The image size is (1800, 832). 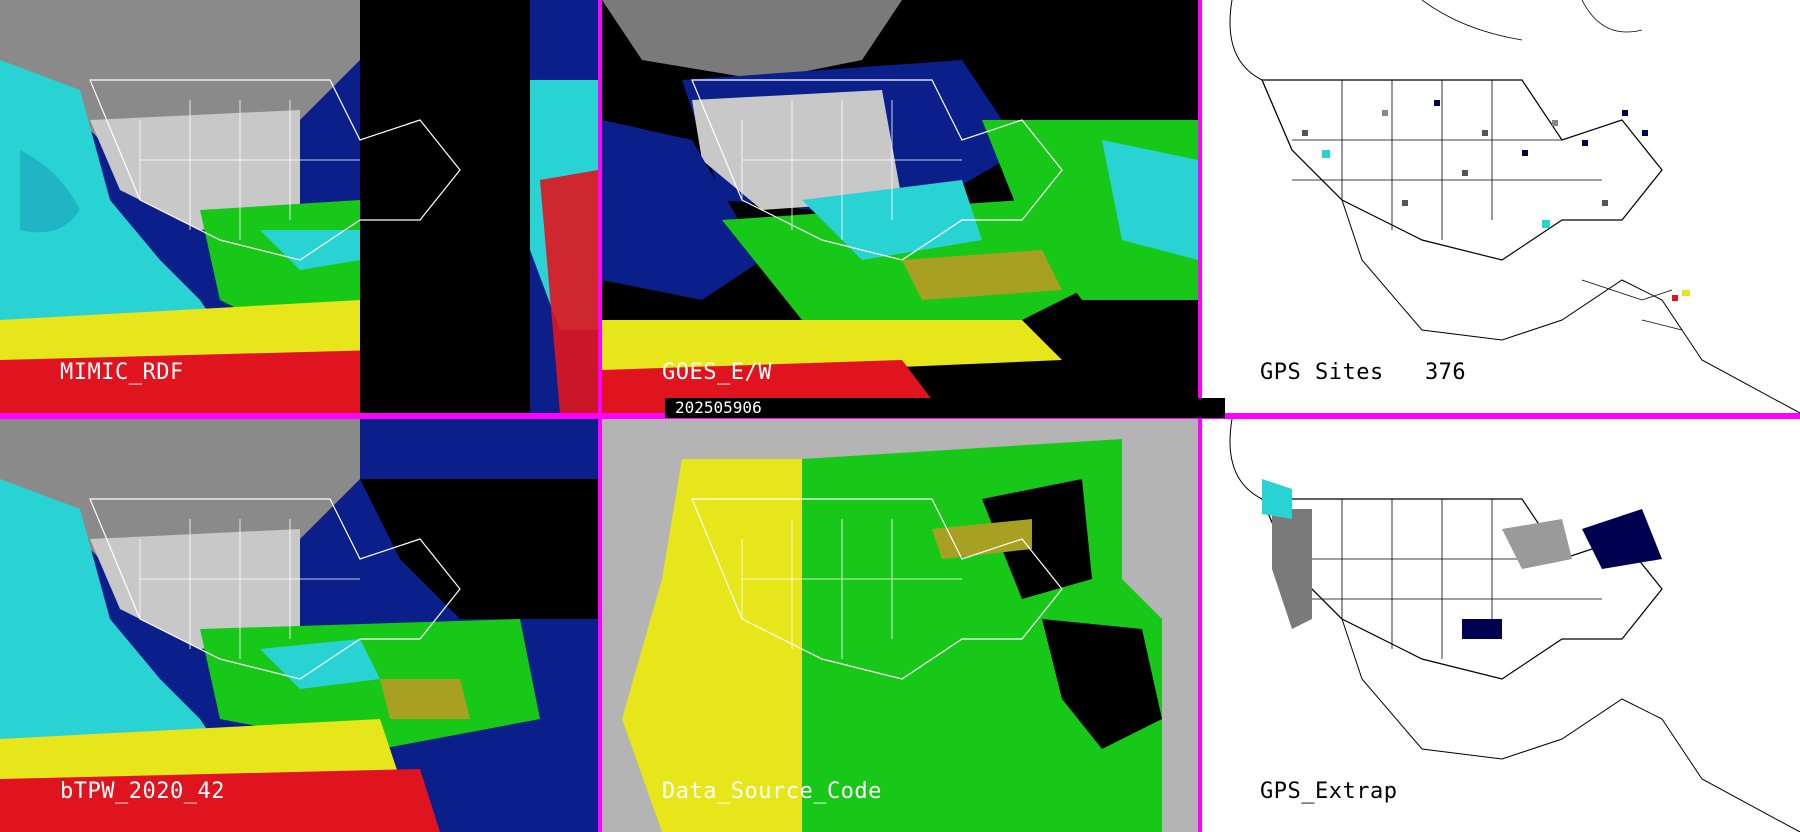 I want to click on panel-label: GOES_E/W, so click(x=717, y=372).